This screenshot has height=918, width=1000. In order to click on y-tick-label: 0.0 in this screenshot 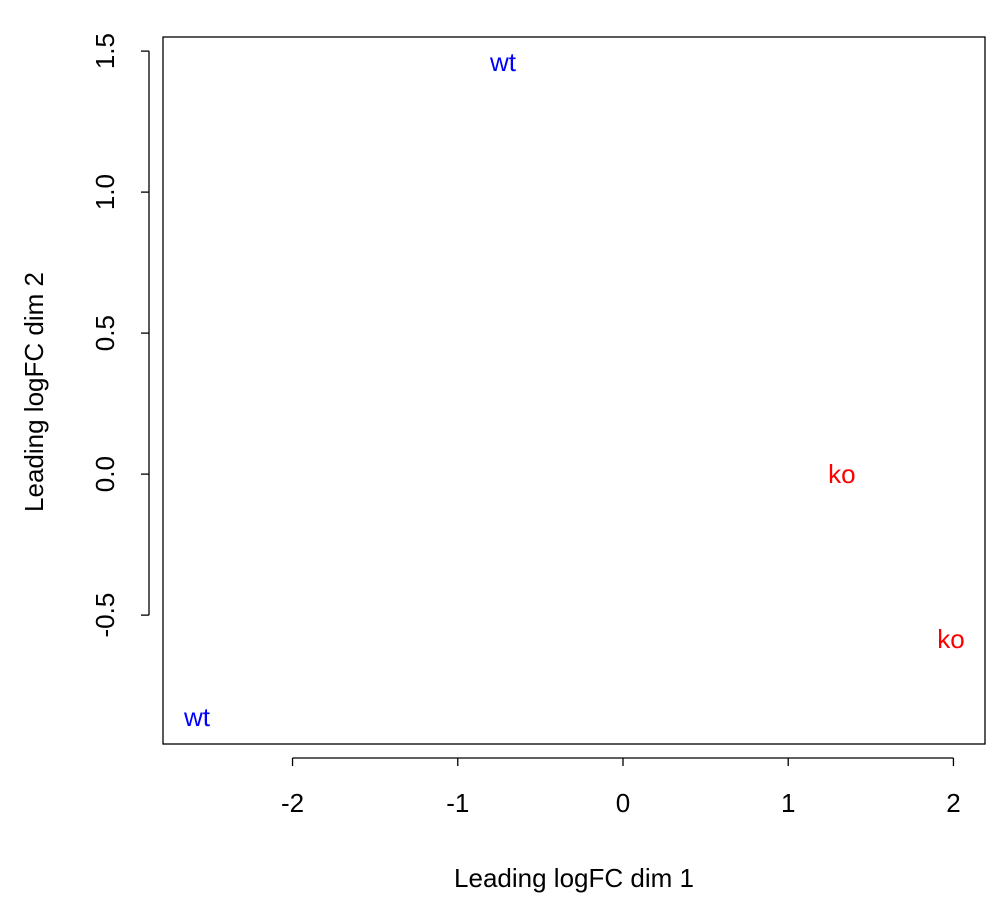, I will do `click(105, 474)`.